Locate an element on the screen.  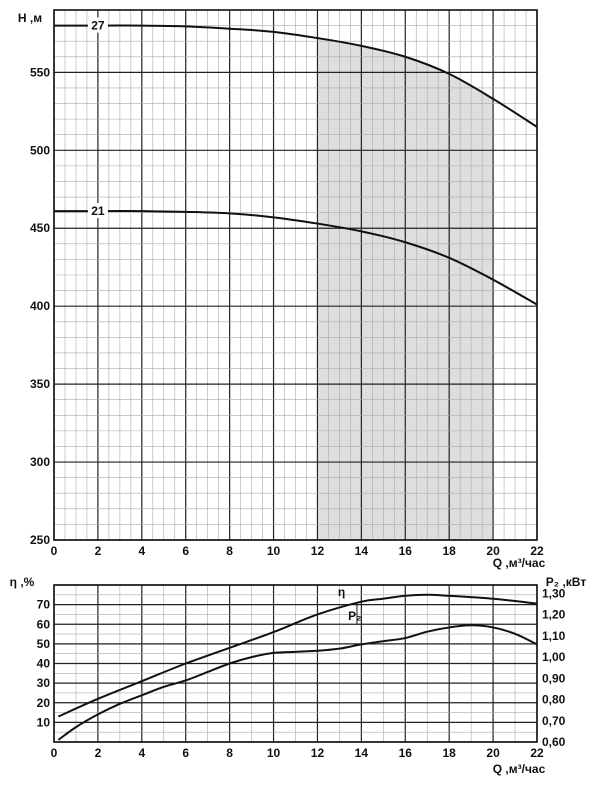
power-curve-label: P₂ is located at coordinates (354, 616).